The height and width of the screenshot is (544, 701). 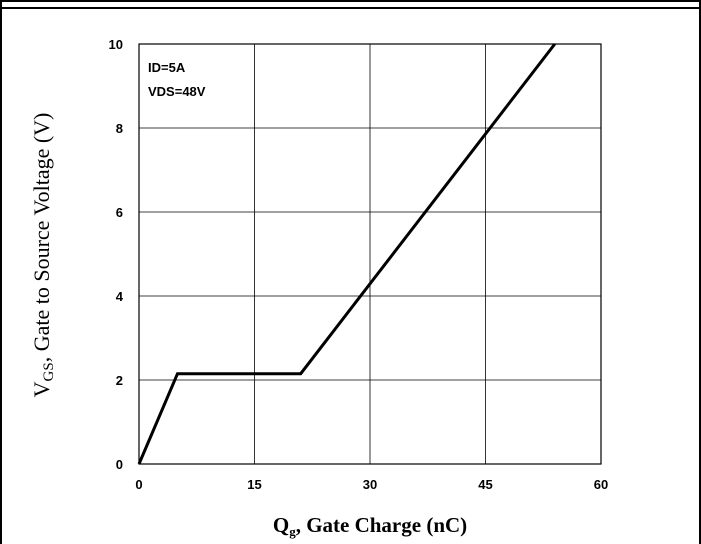 What do you see at coordinates (116, 44) in the screenshot?
I see `y-tick-label: 10` at bounding box center [116, 44].